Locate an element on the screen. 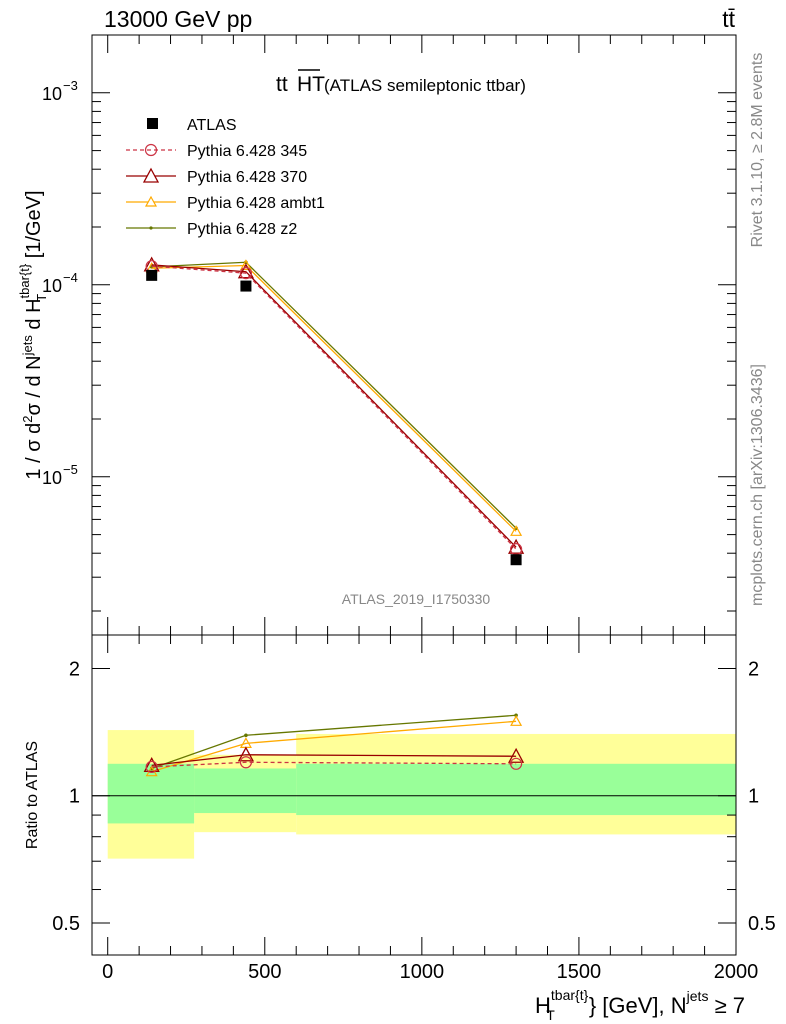  main-y-axis-label: 1 / σ d2σ / d Njets d Htbar{t} T [1/GeV] is located at coordinates (33, 334).